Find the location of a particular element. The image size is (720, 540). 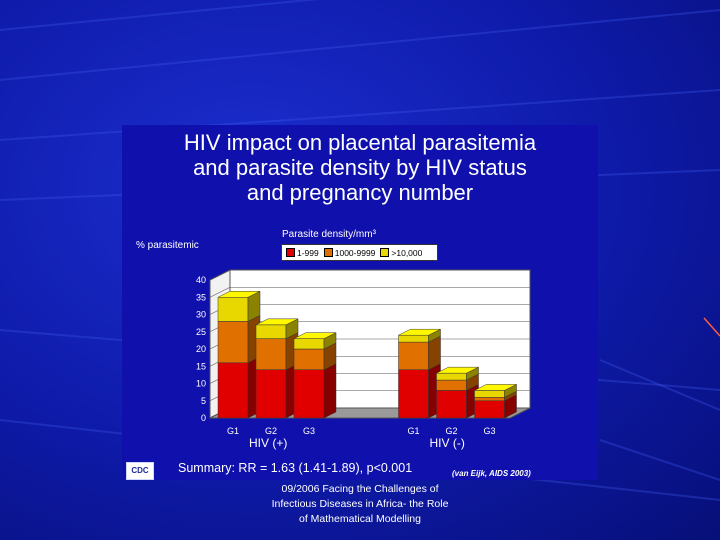

y-tick-label: 25 is located at coordinates (201, 332).